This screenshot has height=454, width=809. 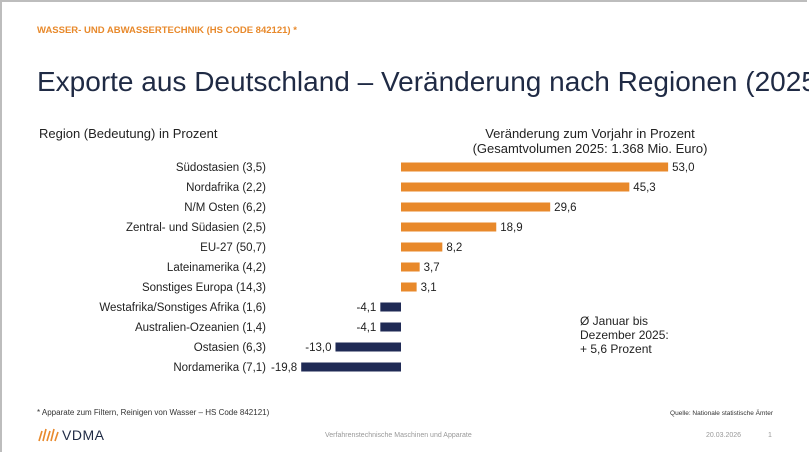 I want to click on category-header: Region (Bedeutung) in Prozent, so click(x=128, y=133).